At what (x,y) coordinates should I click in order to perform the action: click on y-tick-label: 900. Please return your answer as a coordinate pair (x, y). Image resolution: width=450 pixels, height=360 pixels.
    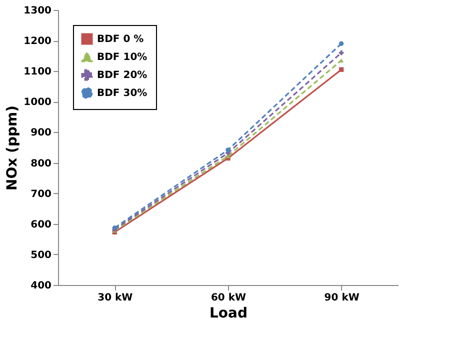
    Looking at the image, I should click on (41, 133).